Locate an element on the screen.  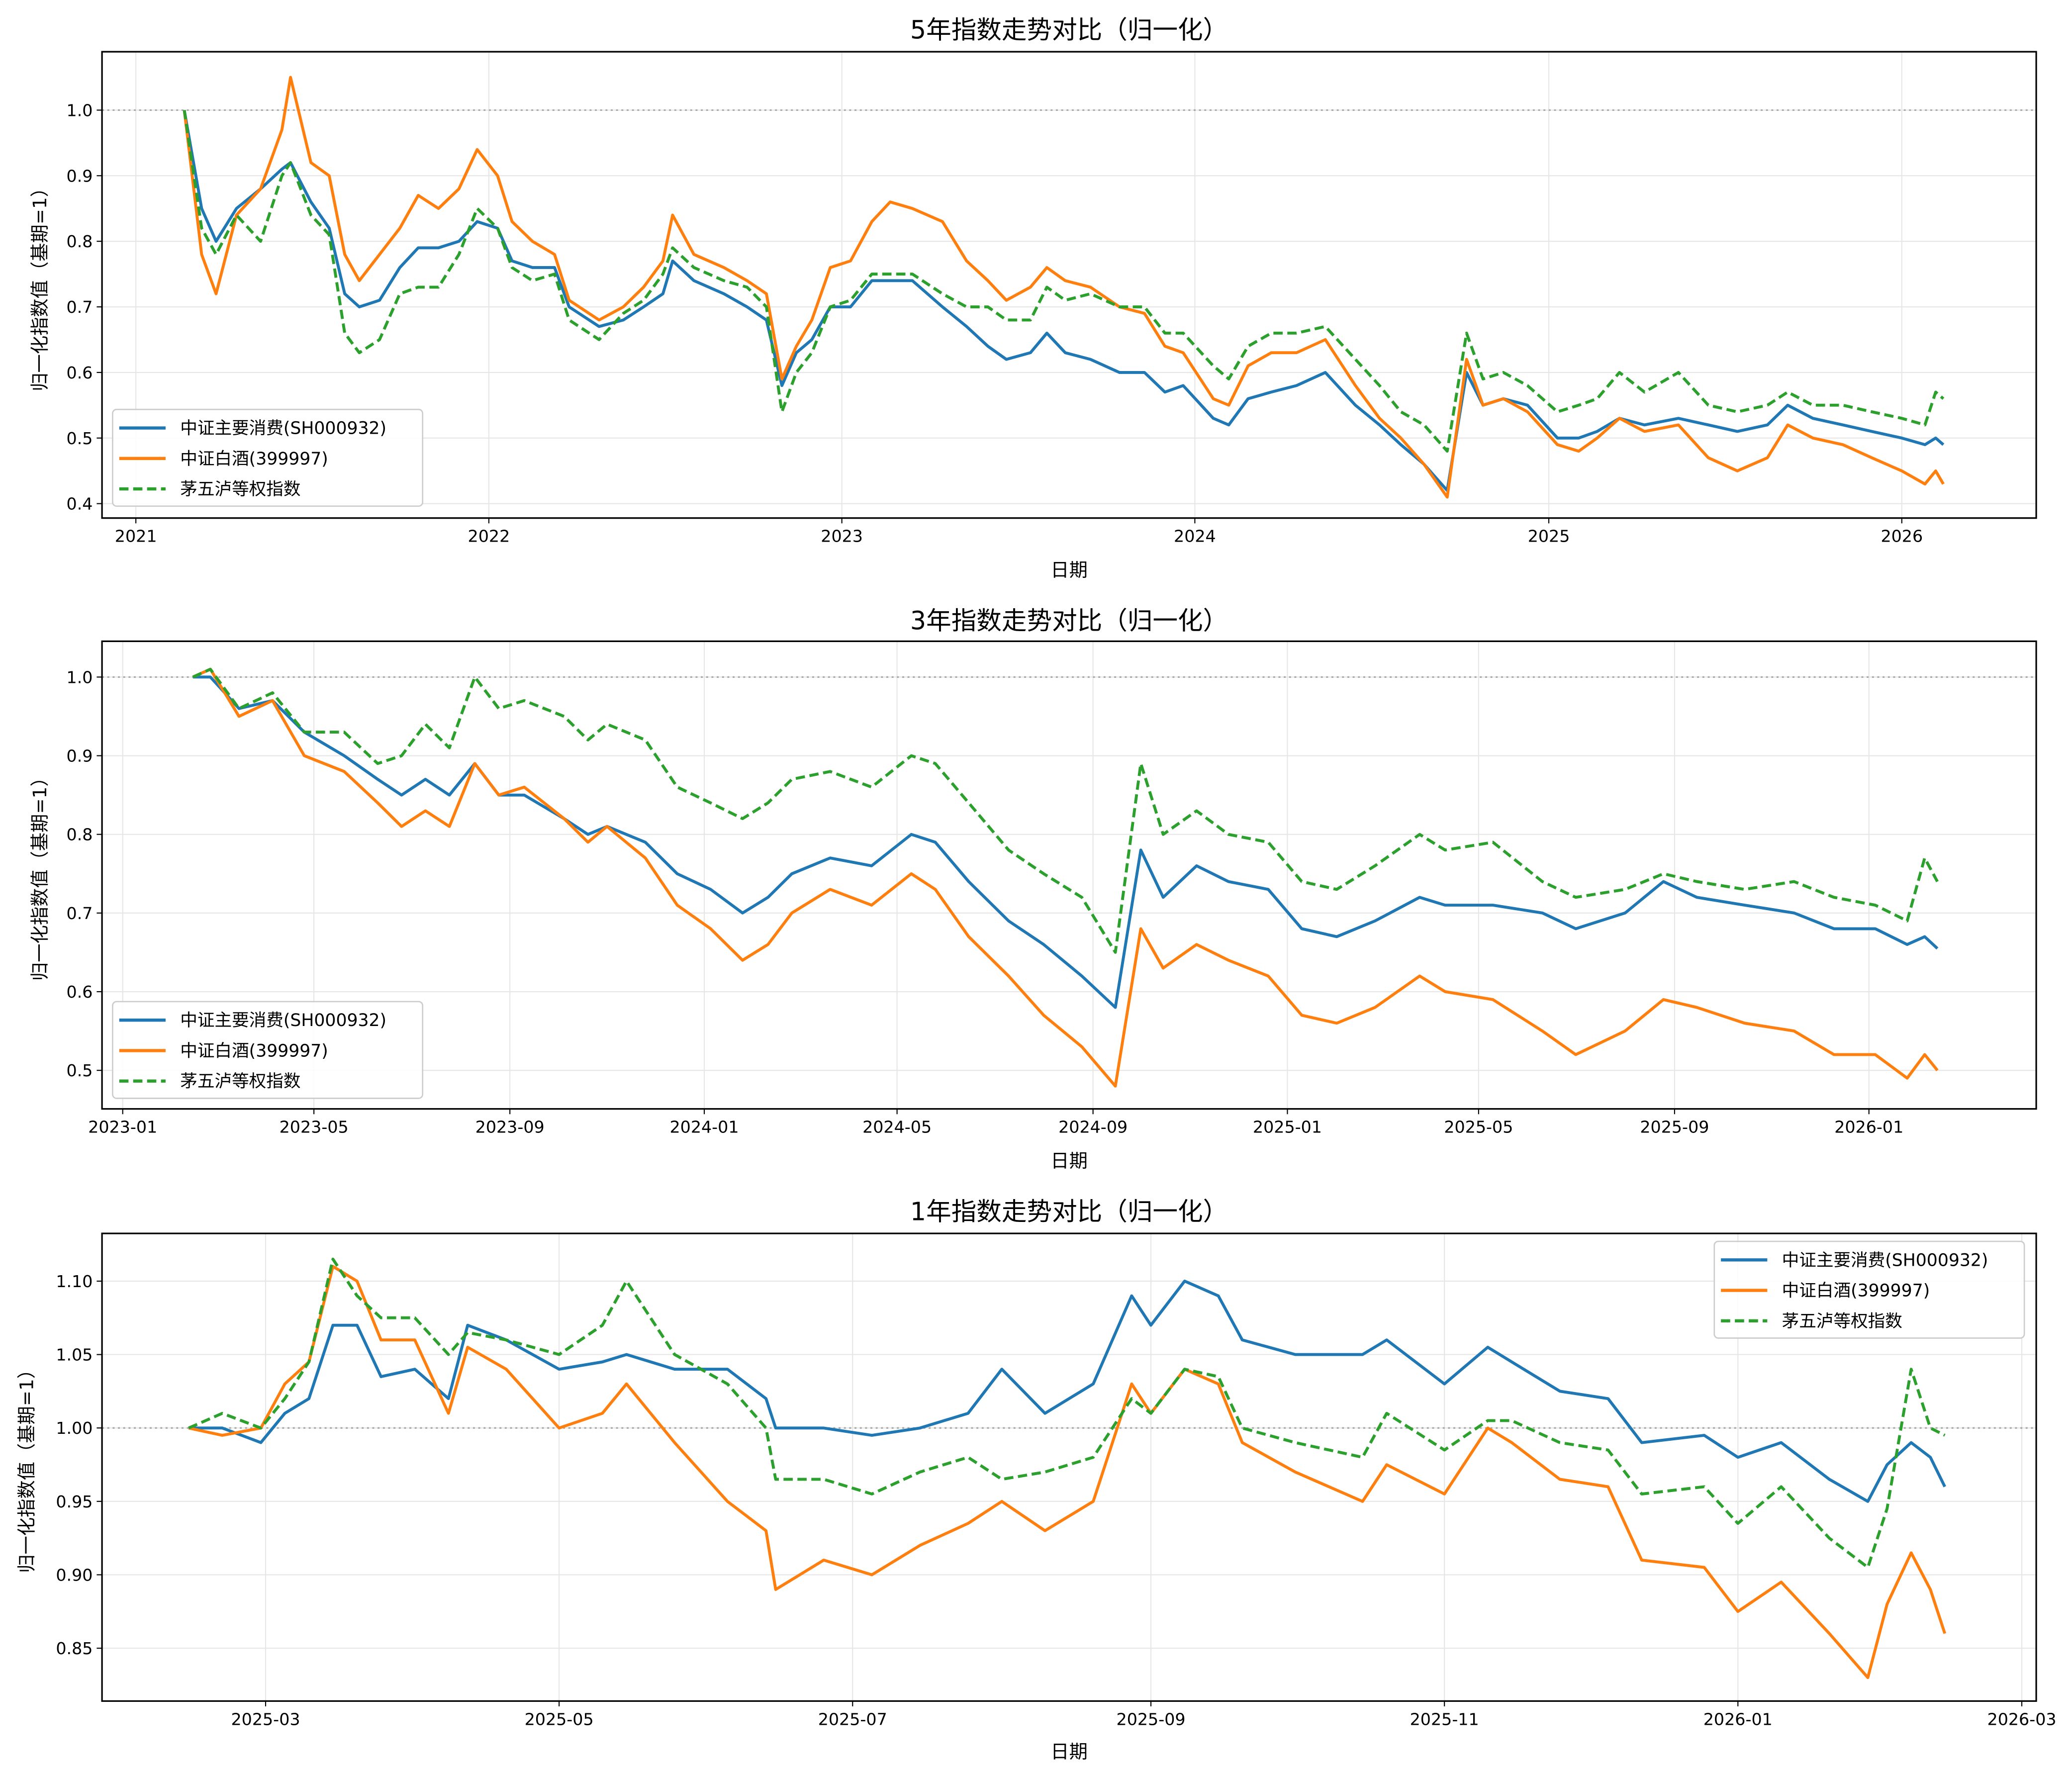
y-tick-label: 0.90 is located at coordinates (74, 1575).